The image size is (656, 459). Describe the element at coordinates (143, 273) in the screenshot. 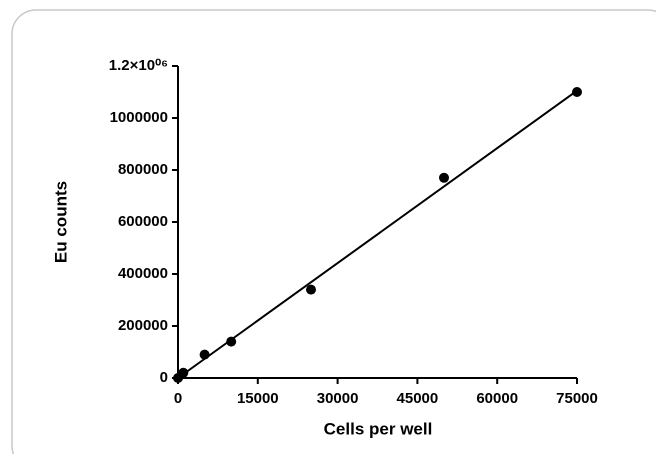

I see `y-tick-label: 400000` at that location.